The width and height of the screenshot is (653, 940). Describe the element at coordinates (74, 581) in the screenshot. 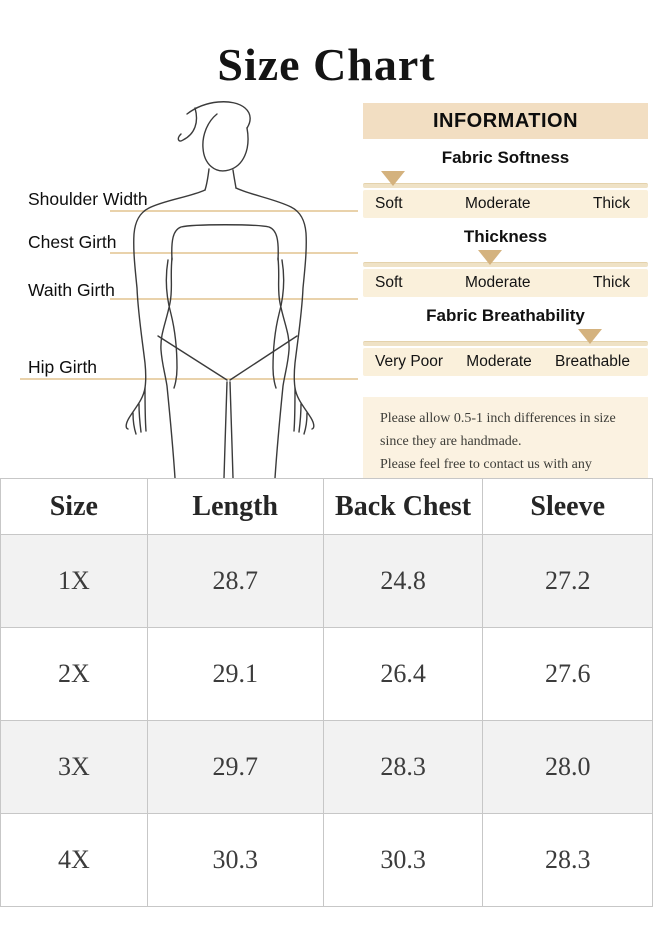

I see `cell-size: 1X` at that location.